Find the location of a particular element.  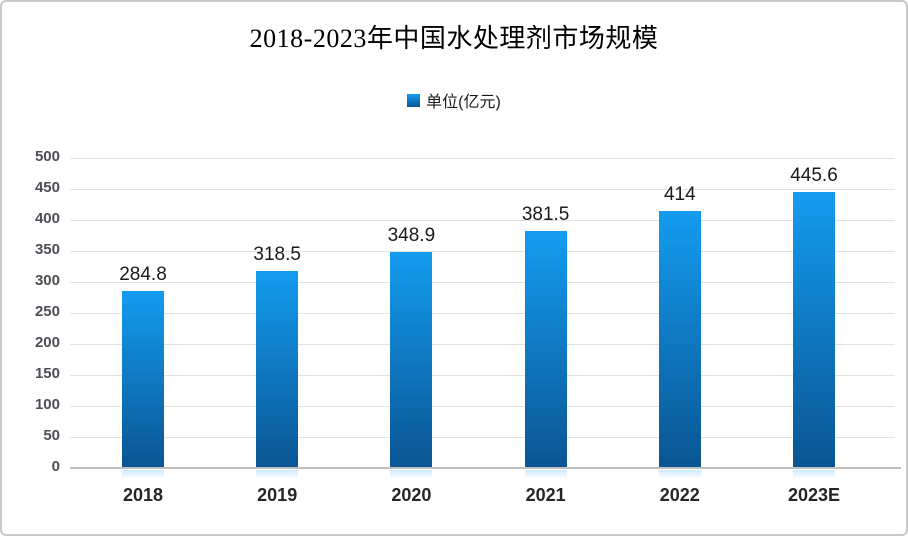

y-axis-tick-label: 100 is located at coordinates (47, 404).